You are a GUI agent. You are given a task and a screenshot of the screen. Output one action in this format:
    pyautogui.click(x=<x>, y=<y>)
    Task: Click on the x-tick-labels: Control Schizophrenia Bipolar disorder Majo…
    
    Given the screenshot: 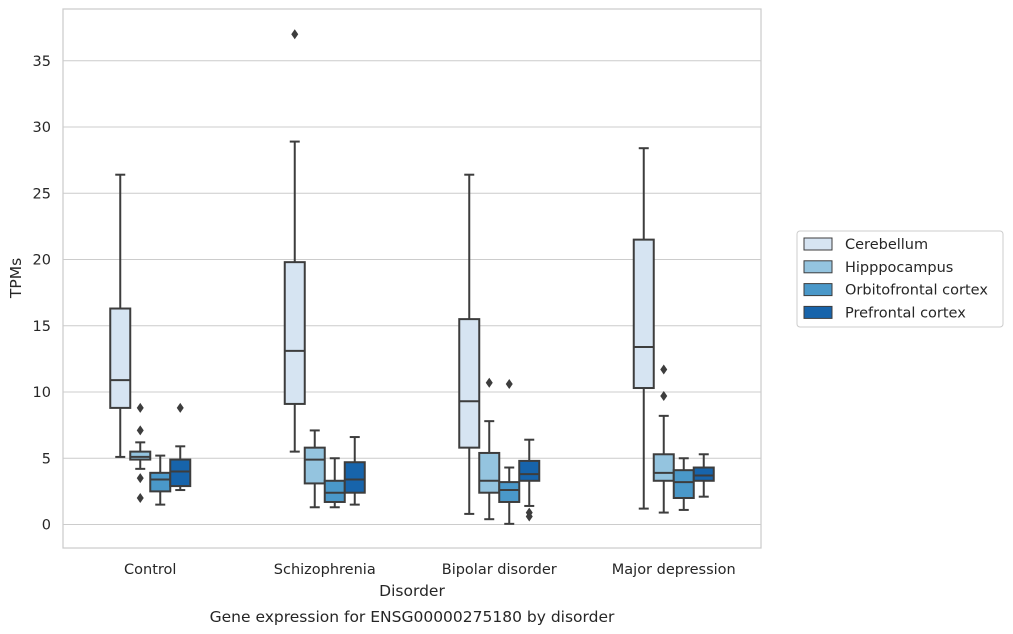 What is the action you would take?
    pyautogui.click(x=430, y=570)
    